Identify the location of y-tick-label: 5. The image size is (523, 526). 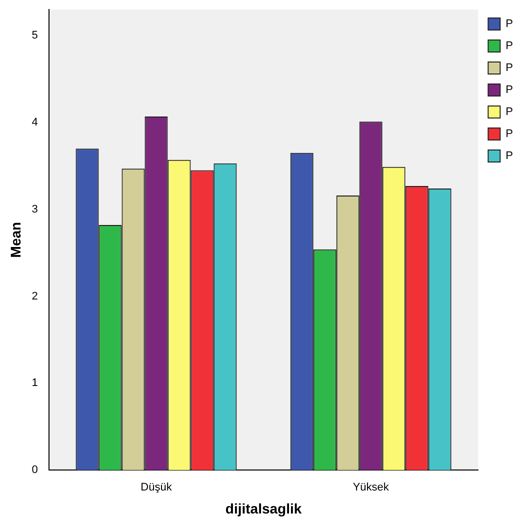
(35, 36).